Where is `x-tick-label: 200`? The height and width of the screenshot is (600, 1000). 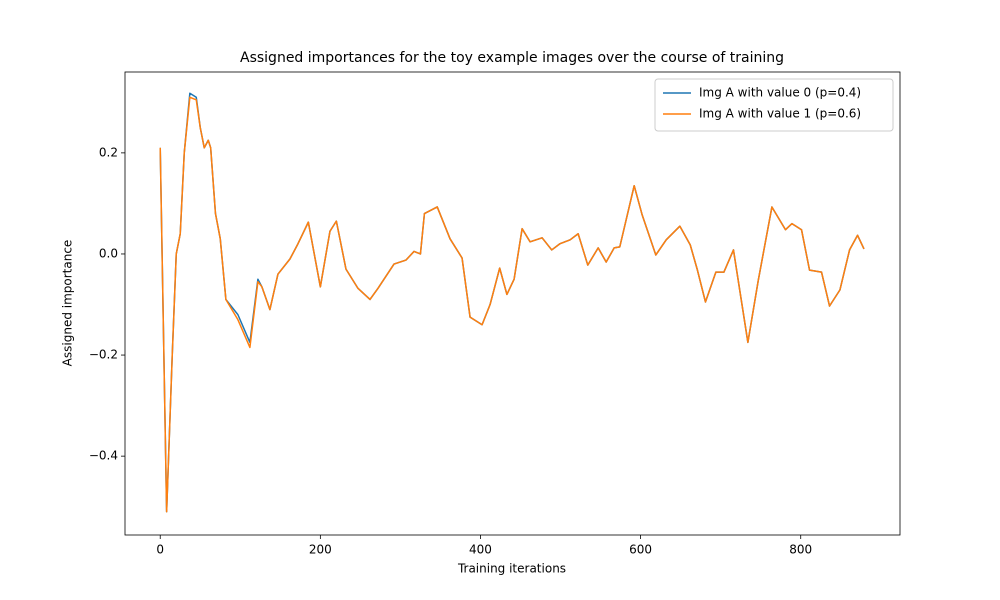 x-tick-label: 200 is located at coordinates (320, 550).